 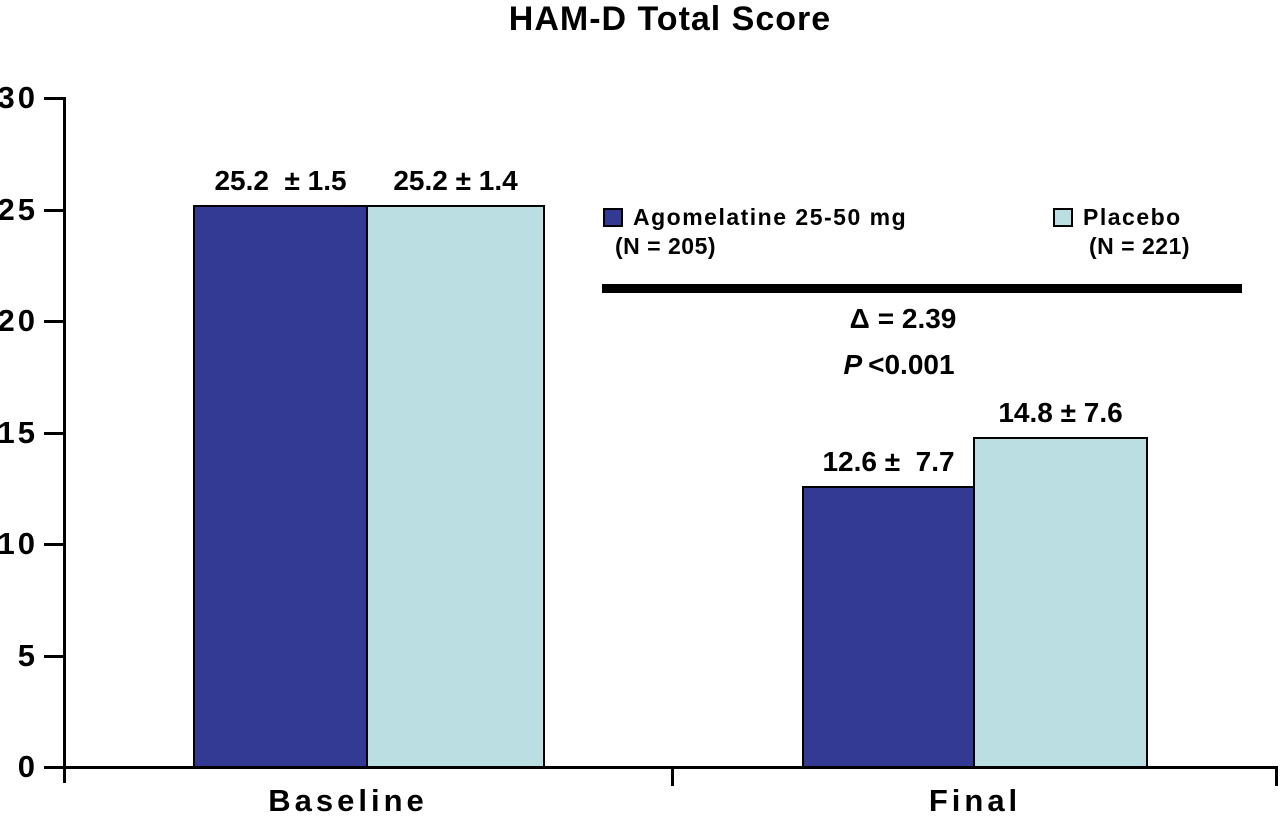 I want to click on p-label: P, so click(x=853, y=364).